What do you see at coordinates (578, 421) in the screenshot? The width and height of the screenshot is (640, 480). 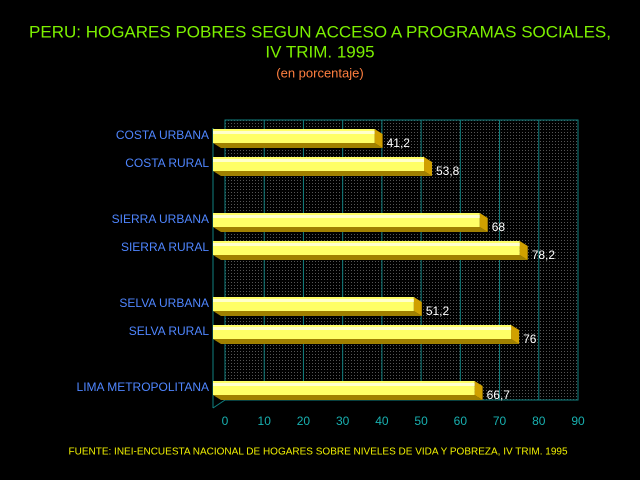 I see `x-tick-label: 90` at bounding box center [578, 421].